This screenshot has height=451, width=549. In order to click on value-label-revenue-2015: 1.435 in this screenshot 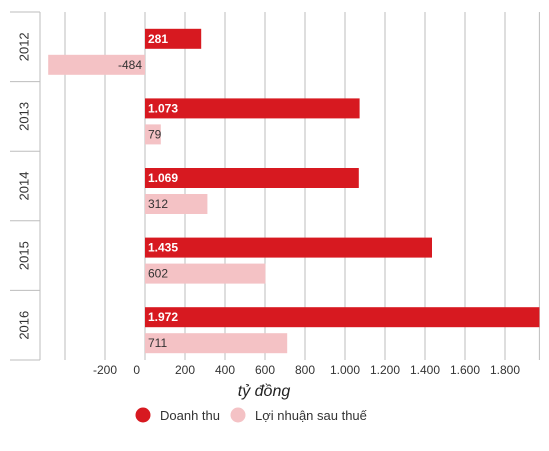, I will do `click(163, 248)`.